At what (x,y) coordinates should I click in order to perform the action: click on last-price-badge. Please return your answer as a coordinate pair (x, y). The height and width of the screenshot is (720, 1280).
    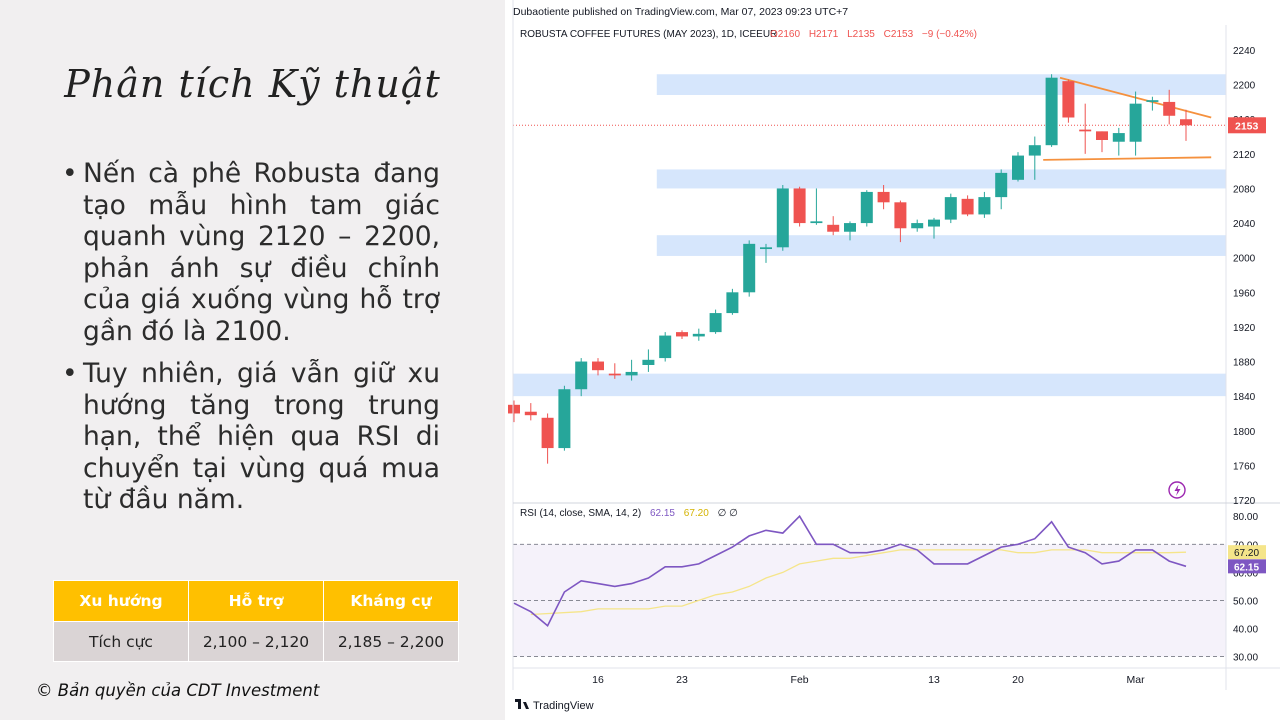
    Looking at the image, I should click on (1247, 125).